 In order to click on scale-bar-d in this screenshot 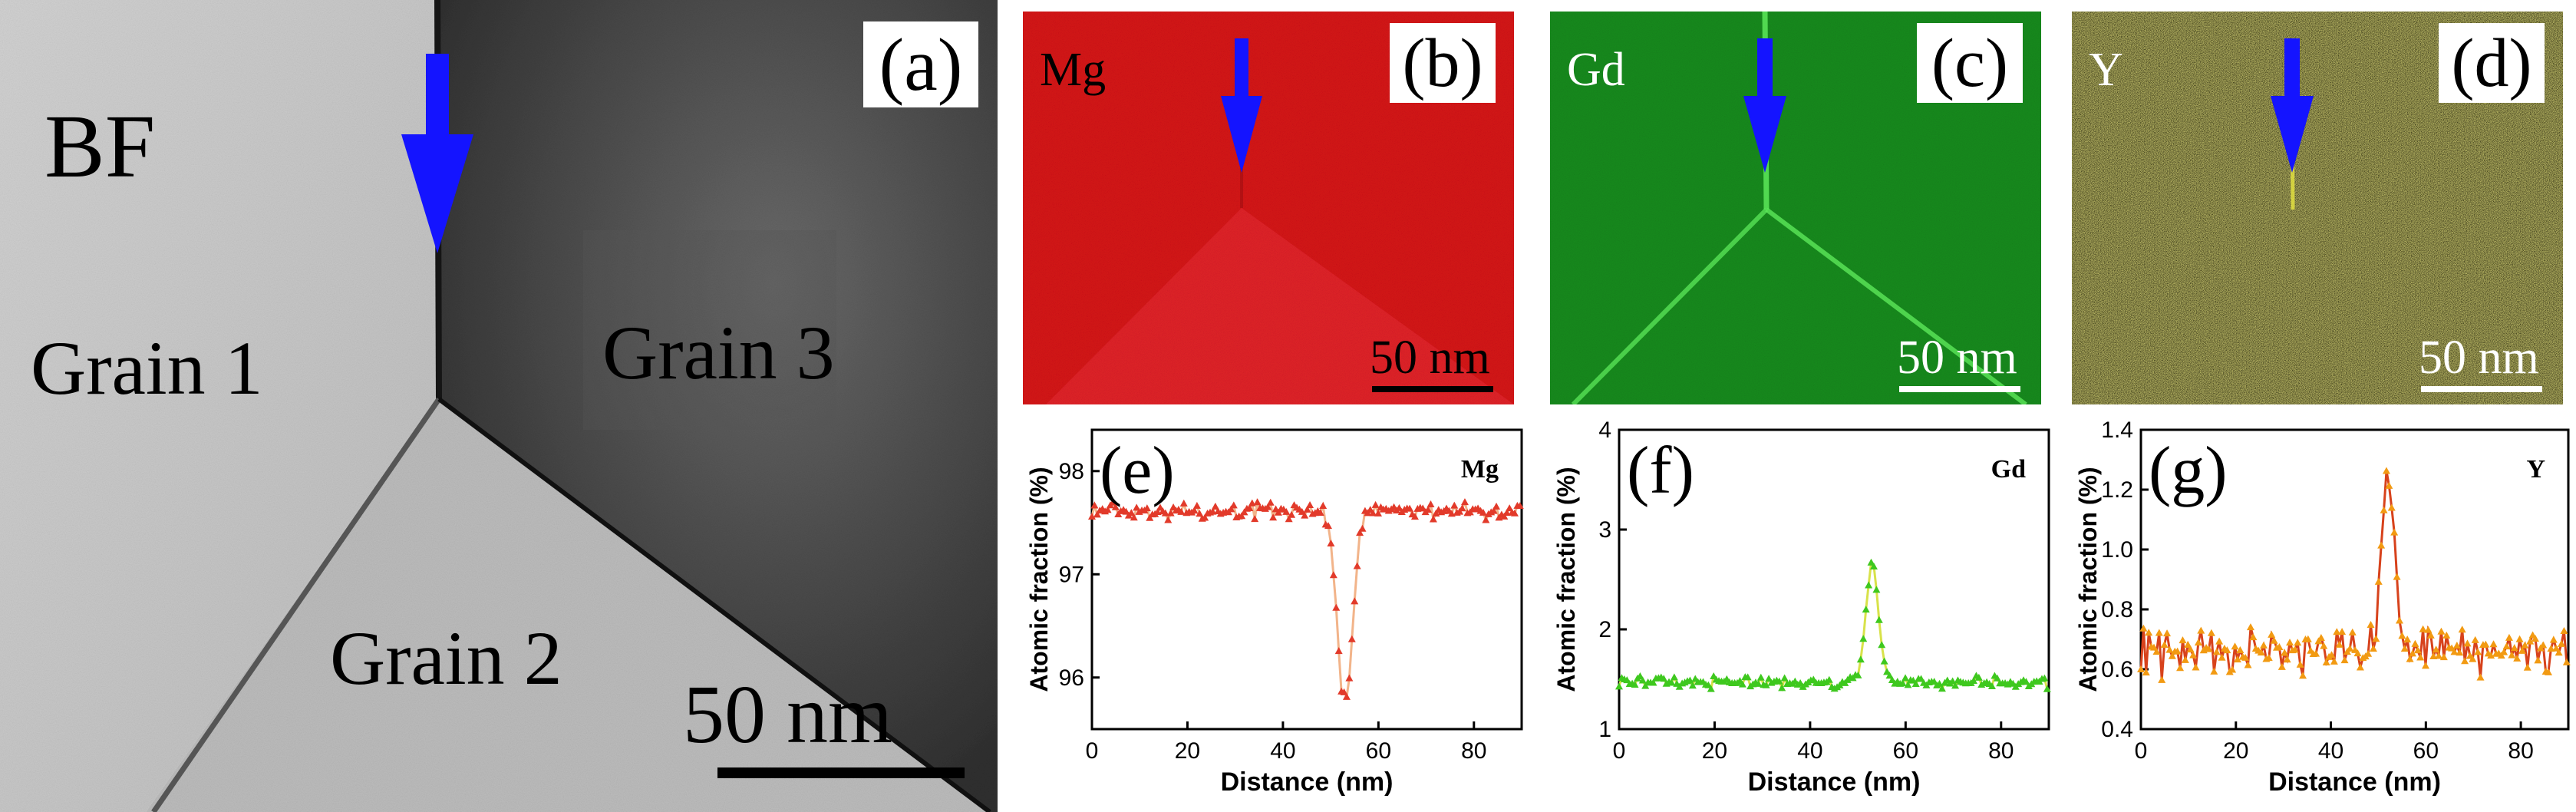, I will do `click(2481, 389)`.